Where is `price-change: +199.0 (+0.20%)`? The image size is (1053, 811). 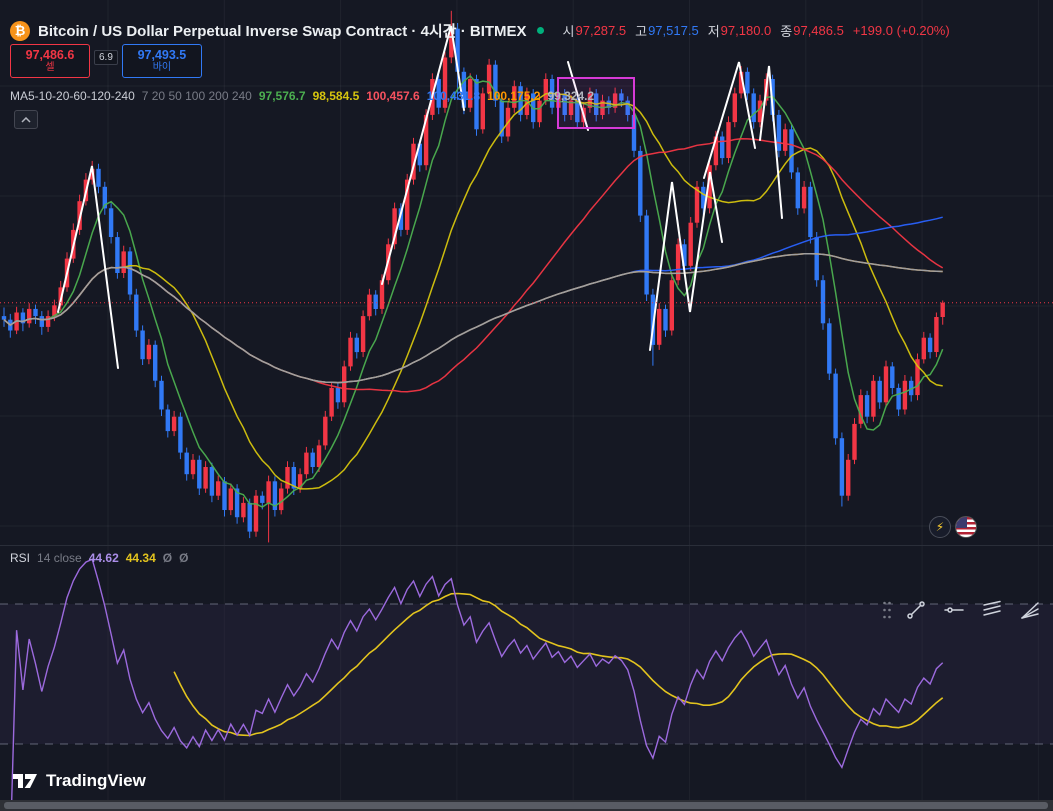 price-change: +199.0 (+0.20%) is located at coordinates (901, 30).